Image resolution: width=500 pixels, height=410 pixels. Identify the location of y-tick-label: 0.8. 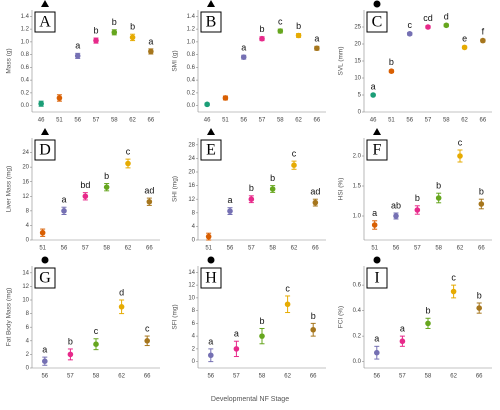
(25, 55).